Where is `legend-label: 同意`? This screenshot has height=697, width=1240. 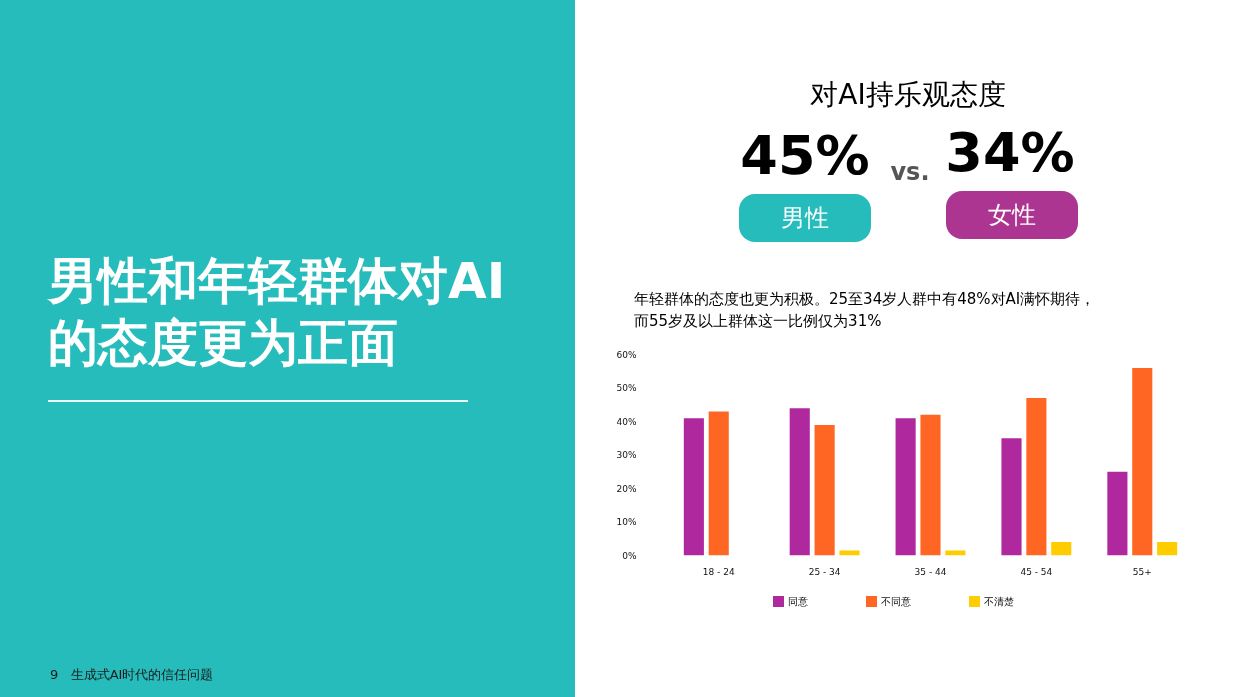
legend-label: 同意 is located at coordinates (798, 601).